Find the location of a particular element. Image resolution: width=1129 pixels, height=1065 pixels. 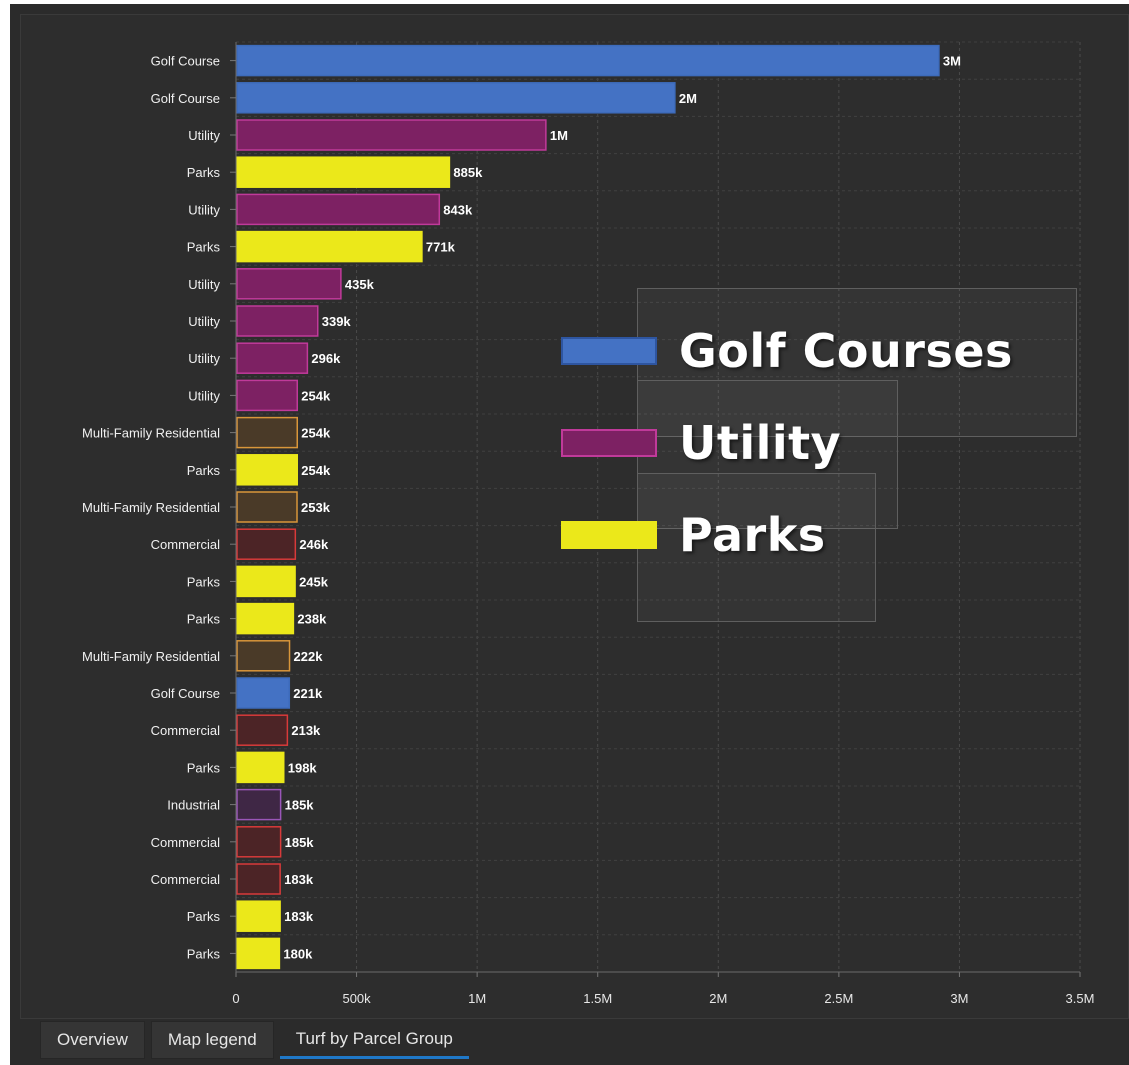

data-label: 246k is located at coordinates (314, 544).